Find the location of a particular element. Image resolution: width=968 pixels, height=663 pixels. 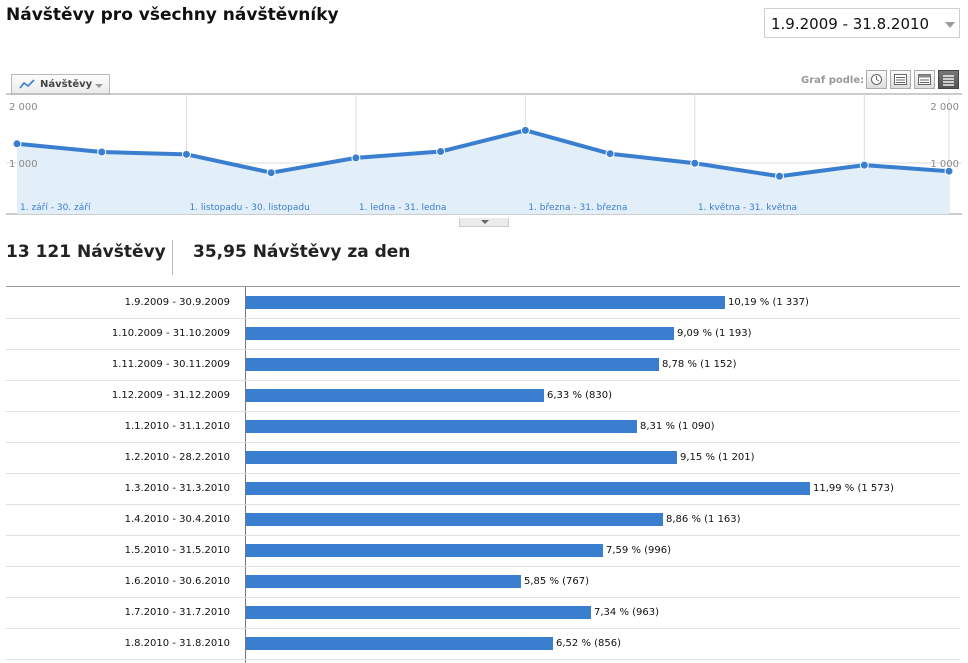

table-row: 1.5.2010 - 31.5.2010 7,59 % (996) is located at coordinates (483, 551).